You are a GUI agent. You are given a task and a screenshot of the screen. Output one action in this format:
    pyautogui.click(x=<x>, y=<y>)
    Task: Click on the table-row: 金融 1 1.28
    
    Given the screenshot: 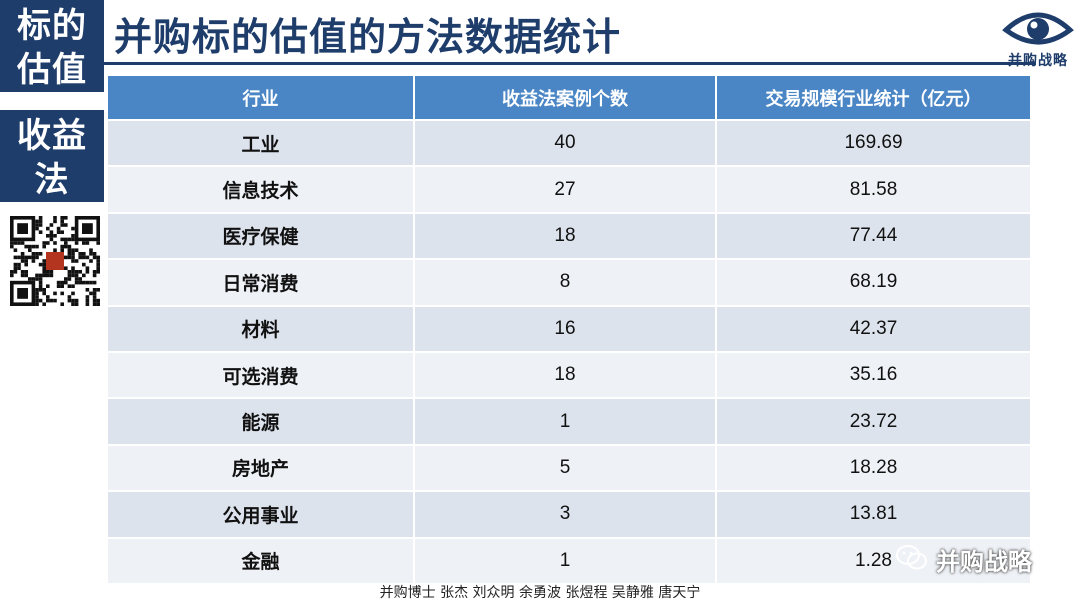 What is the action you would take?
    pyautogui.click(x=569, y=559)
    